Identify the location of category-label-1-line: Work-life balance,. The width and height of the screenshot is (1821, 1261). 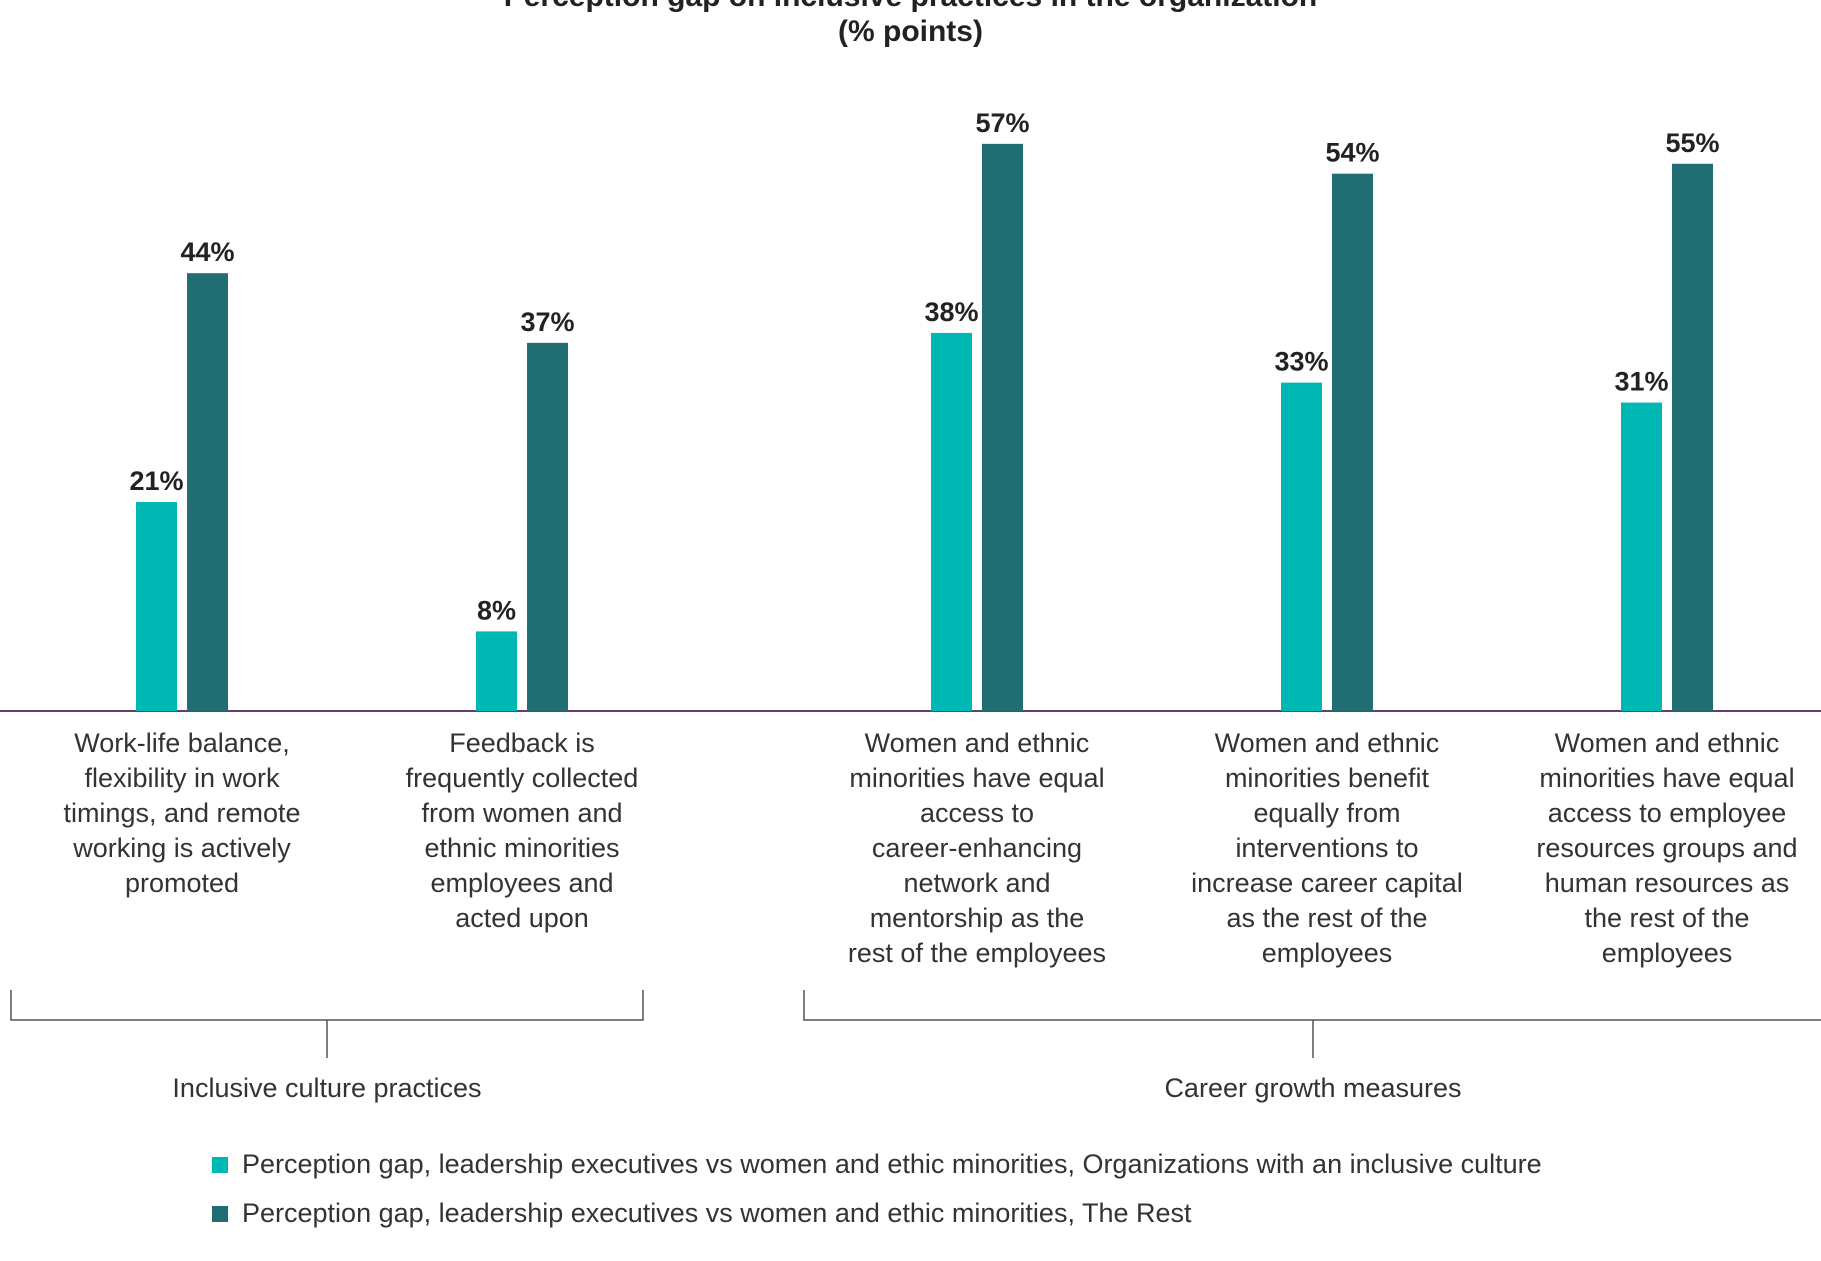
(182, 743).